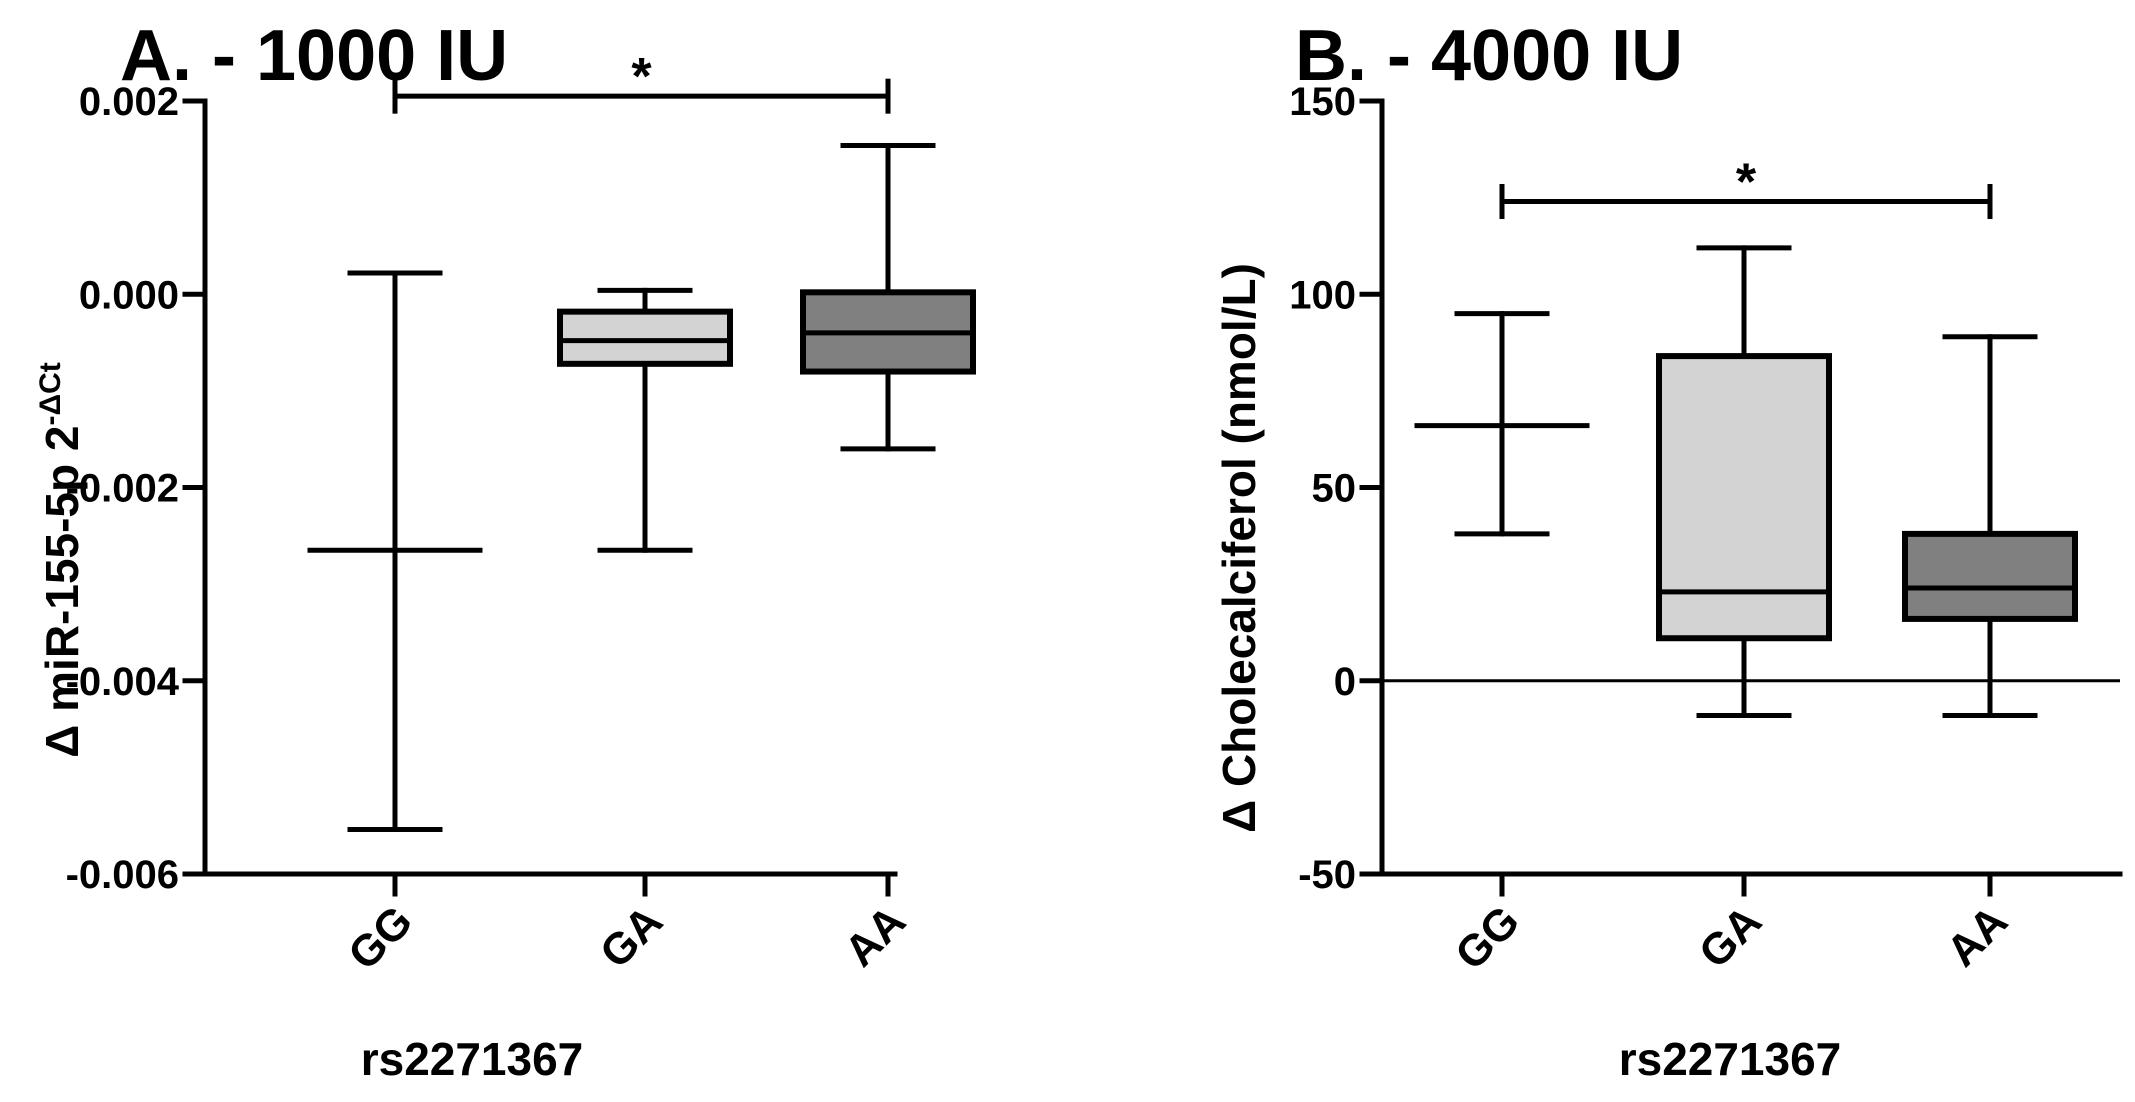 Image resolution: width=2135 pixels, height=1102 pixels. Describe the element at coordinates (1730, 1059) in the screenshot. I see `panel-b-xlabel: rs2271367` at that location.